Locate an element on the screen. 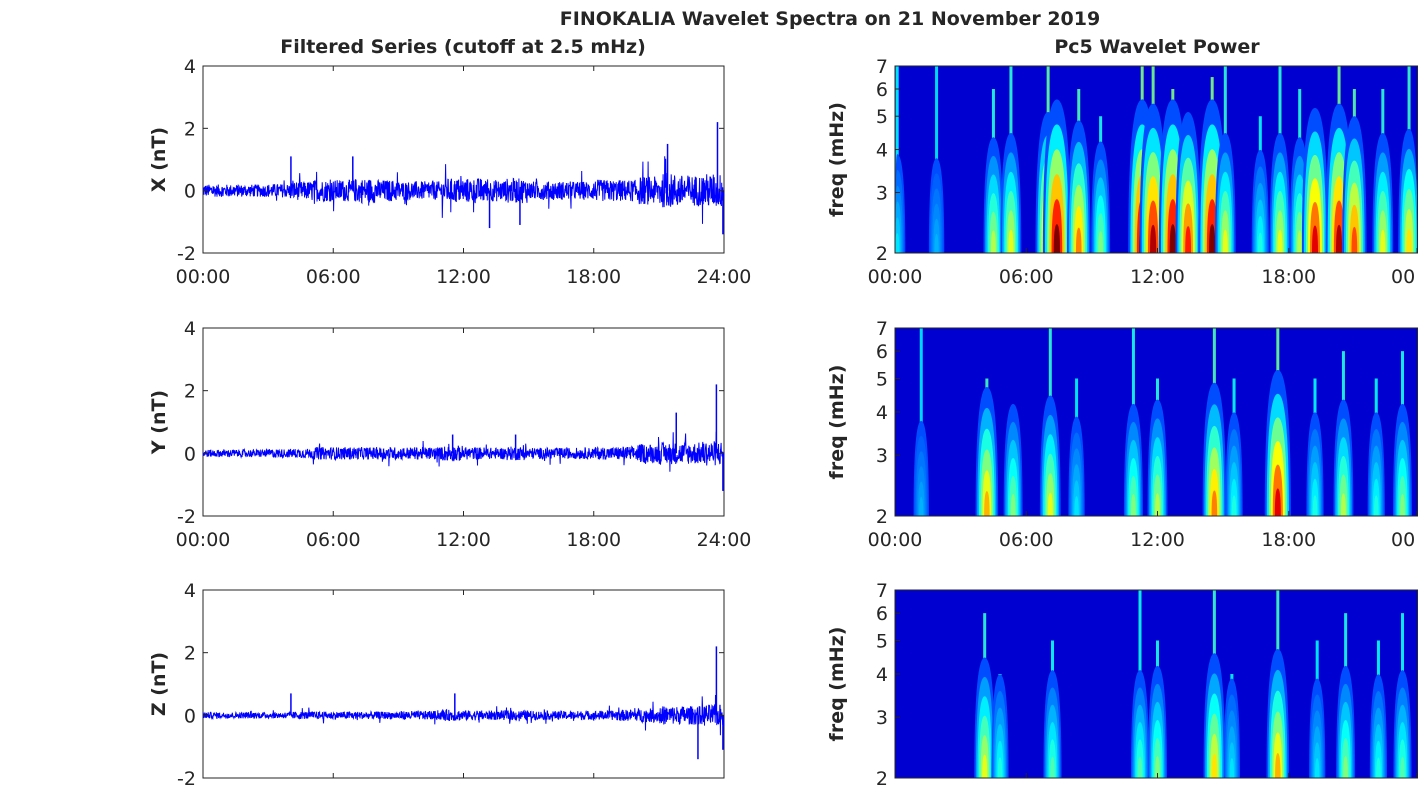 Image resolution: width=1418 pixels, height=788 pixels. wavelet-panel-x: 76 5 4 3 200:00 06:00 12:00 18:00 00 freq (mHz) is located at coordinates (1122, 172).